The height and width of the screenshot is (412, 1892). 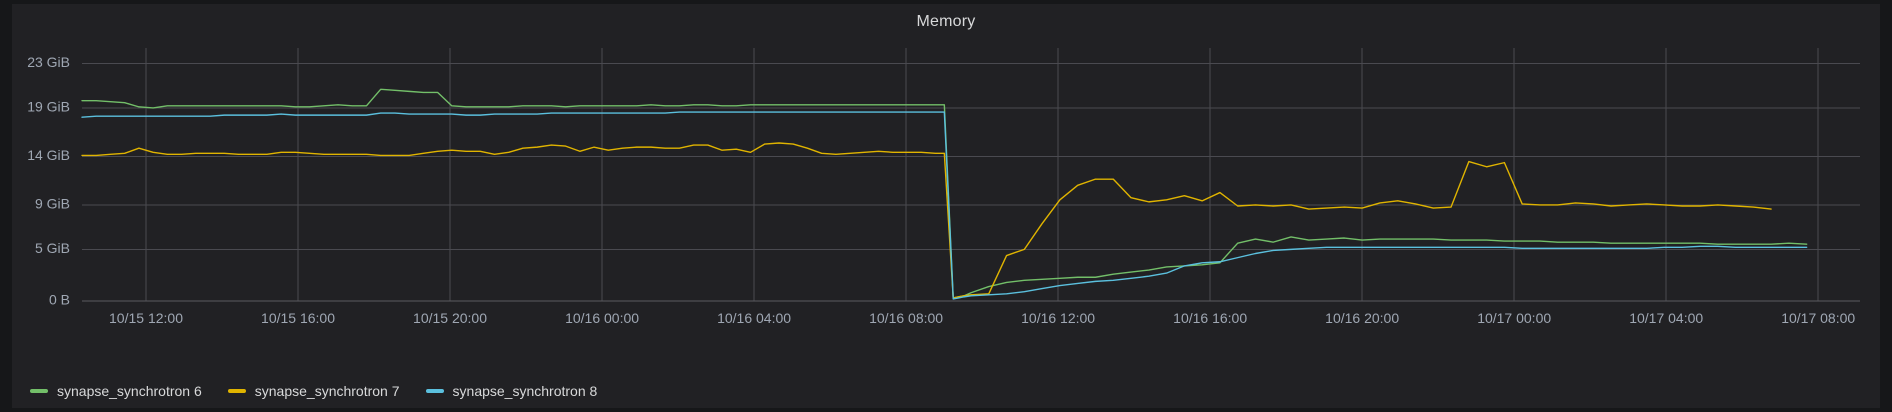 What do you see at coordinates (450, 318) in the screenshot?
I see `x-tick-label: 10/15 20:00` at bounding box center [450, 318].